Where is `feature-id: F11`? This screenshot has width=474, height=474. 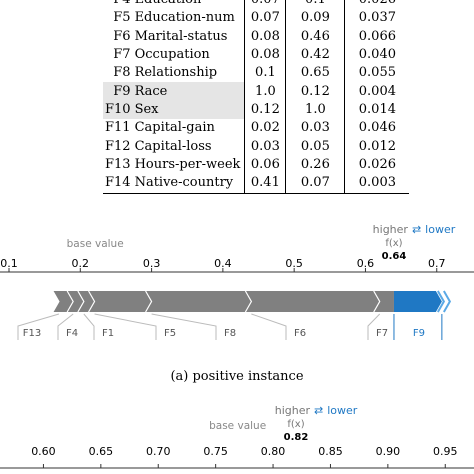
feature-id: F11 is located at coordinates (118, 128).